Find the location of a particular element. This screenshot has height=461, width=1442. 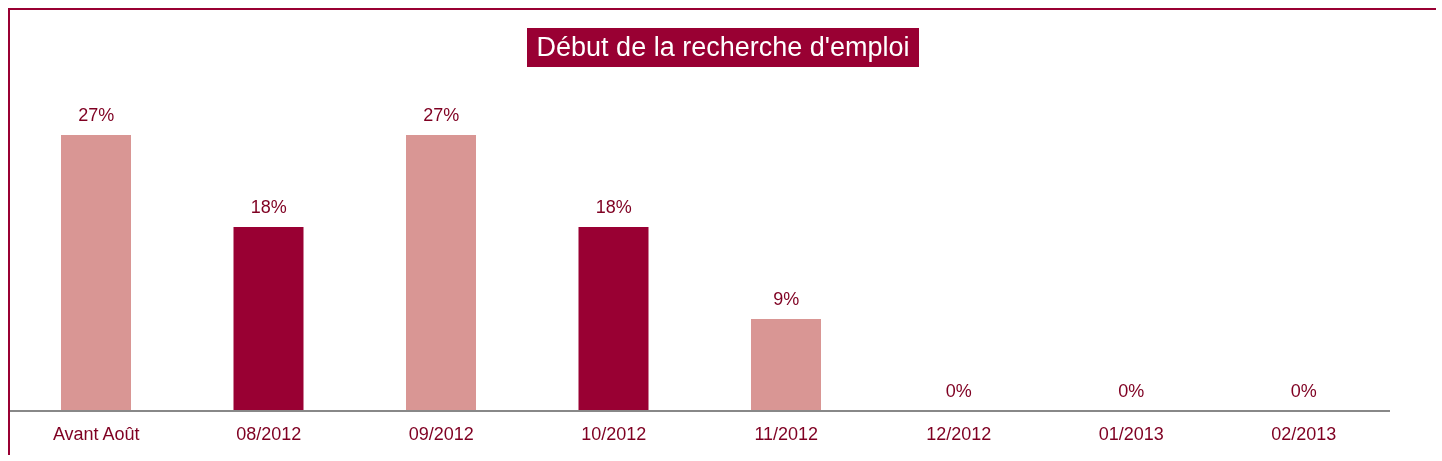

x-tick-label: 02/2013 is located at coordinates (1304, 433).